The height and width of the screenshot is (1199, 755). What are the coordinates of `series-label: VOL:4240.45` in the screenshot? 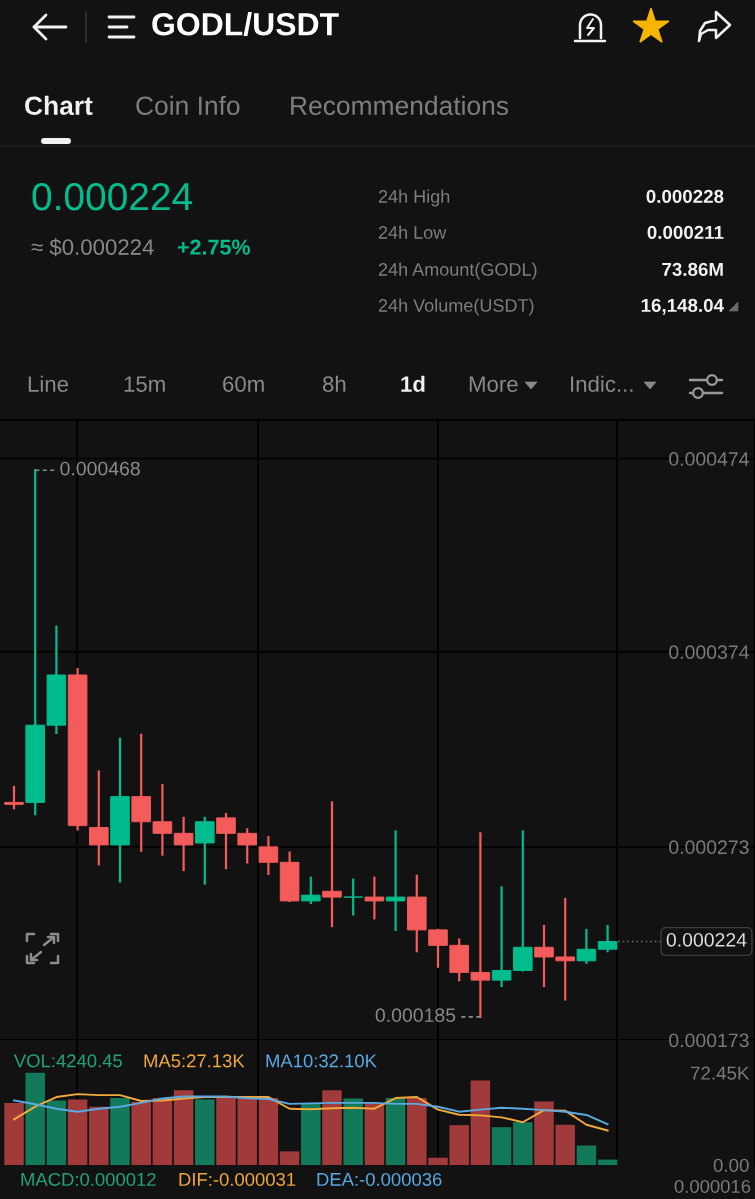 It's located at (67, 1061).